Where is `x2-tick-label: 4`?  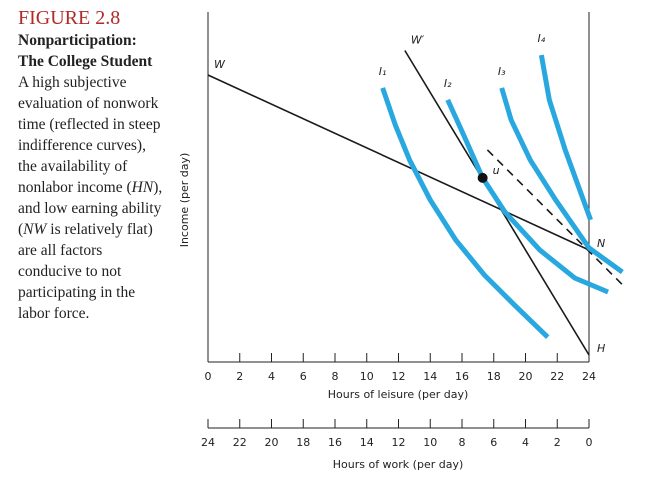 x2-tick-label: 4 is located at coordinates (525, 442).